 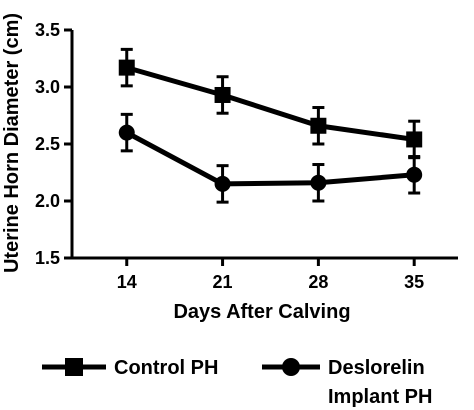 What do you see at coordinates (380, 397) in the screenshot?
I see `legend-label-deslorelin-2: Implant PH` at bounding box center [380, 397].